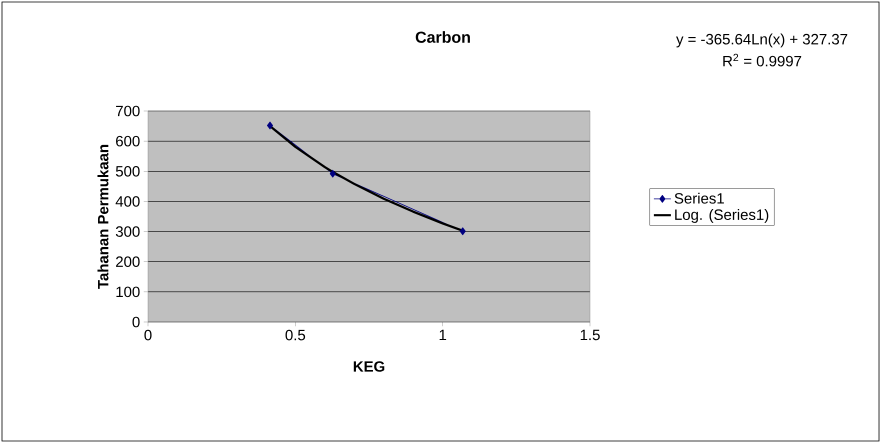 The height and width of the screenshot is (443, 881). I want to click on x-tick-label: 0, so click(148, 335).